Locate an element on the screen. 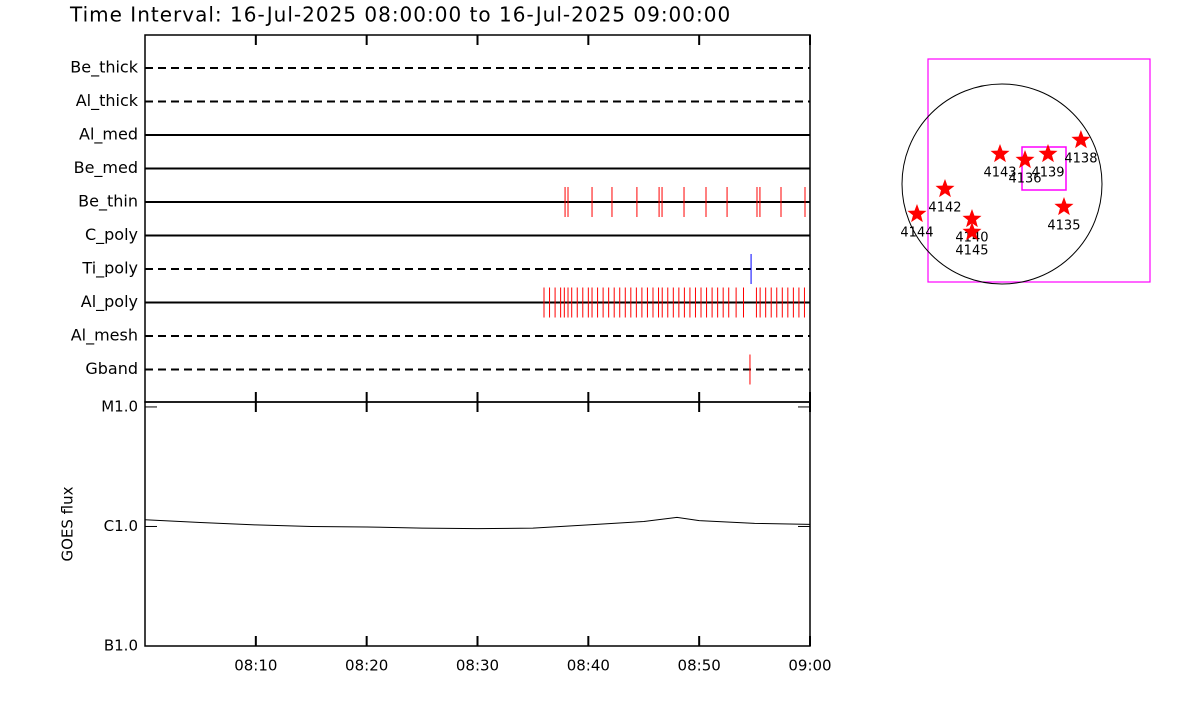 This screenshot has width=1200, height=704. y-axis-label: GOES flux is located at coordinates (68, 523).